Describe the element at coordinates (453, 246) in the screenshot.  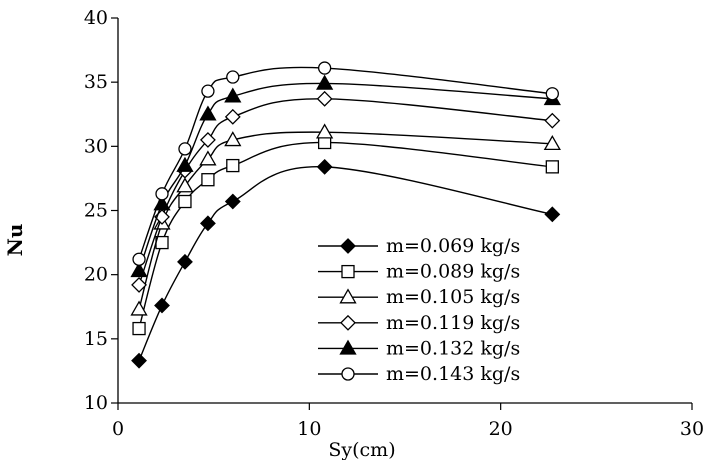
I see `legend-label: m=0.069 kg/s` at that location.